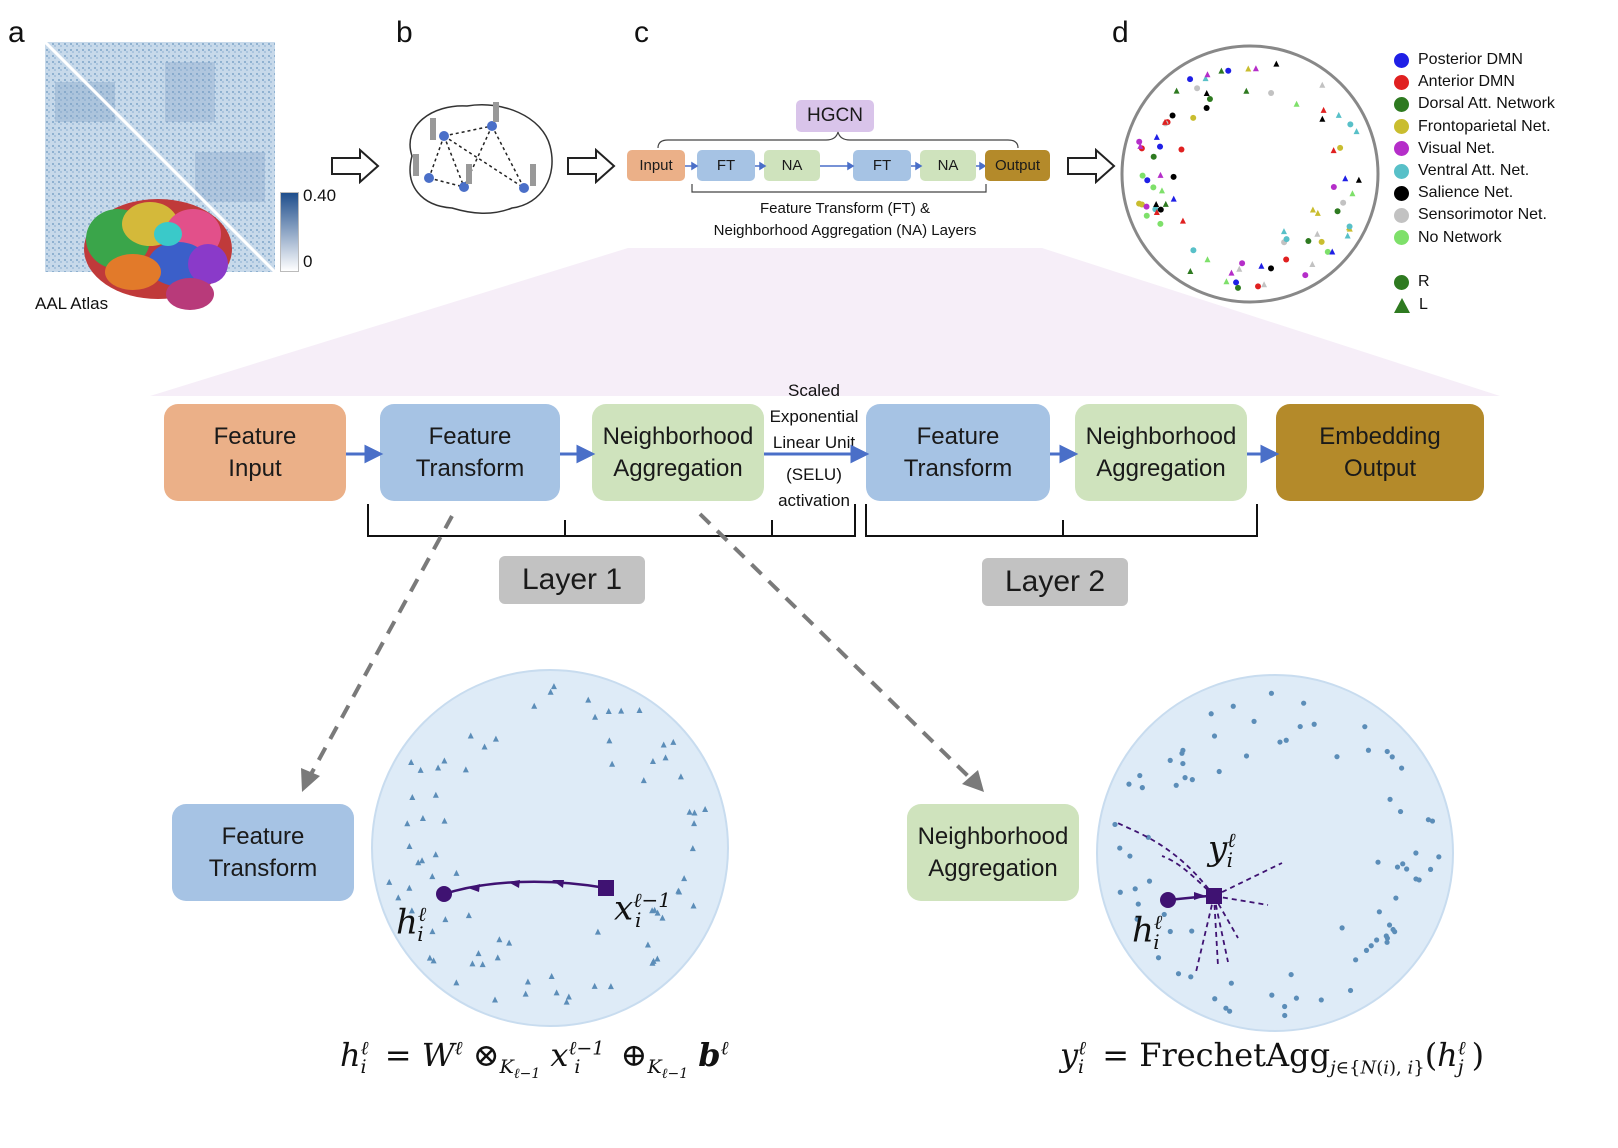 This screenshot has width=1618, height=1148. I want to click on layer-2-label: Layer 2, so click(1055, 582).